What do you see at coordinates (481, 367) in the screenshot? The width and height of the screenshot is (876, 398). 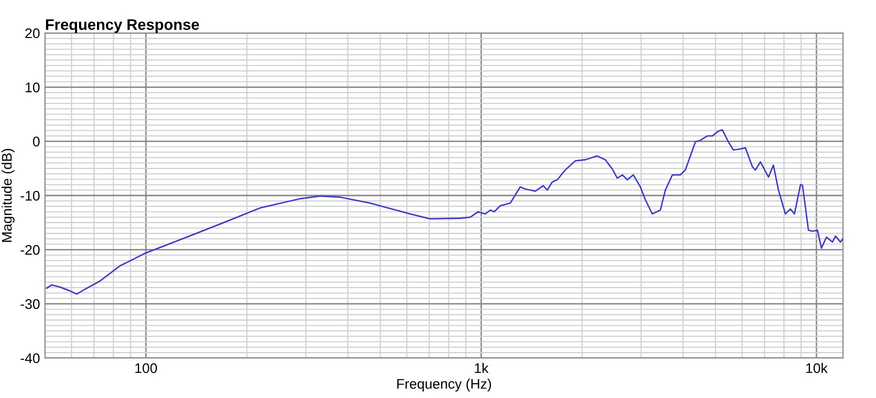 I see `x-tick-label: 1k` at bounding box center [481, 367].